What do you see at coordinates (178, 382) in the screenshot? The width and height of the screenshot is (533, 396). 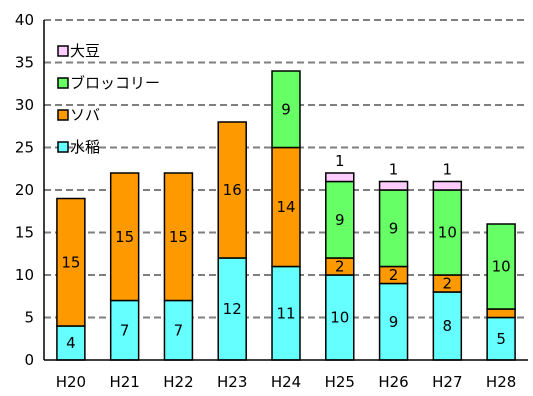 I see `x-tick-label: H22` at bounding box center [178, 382].